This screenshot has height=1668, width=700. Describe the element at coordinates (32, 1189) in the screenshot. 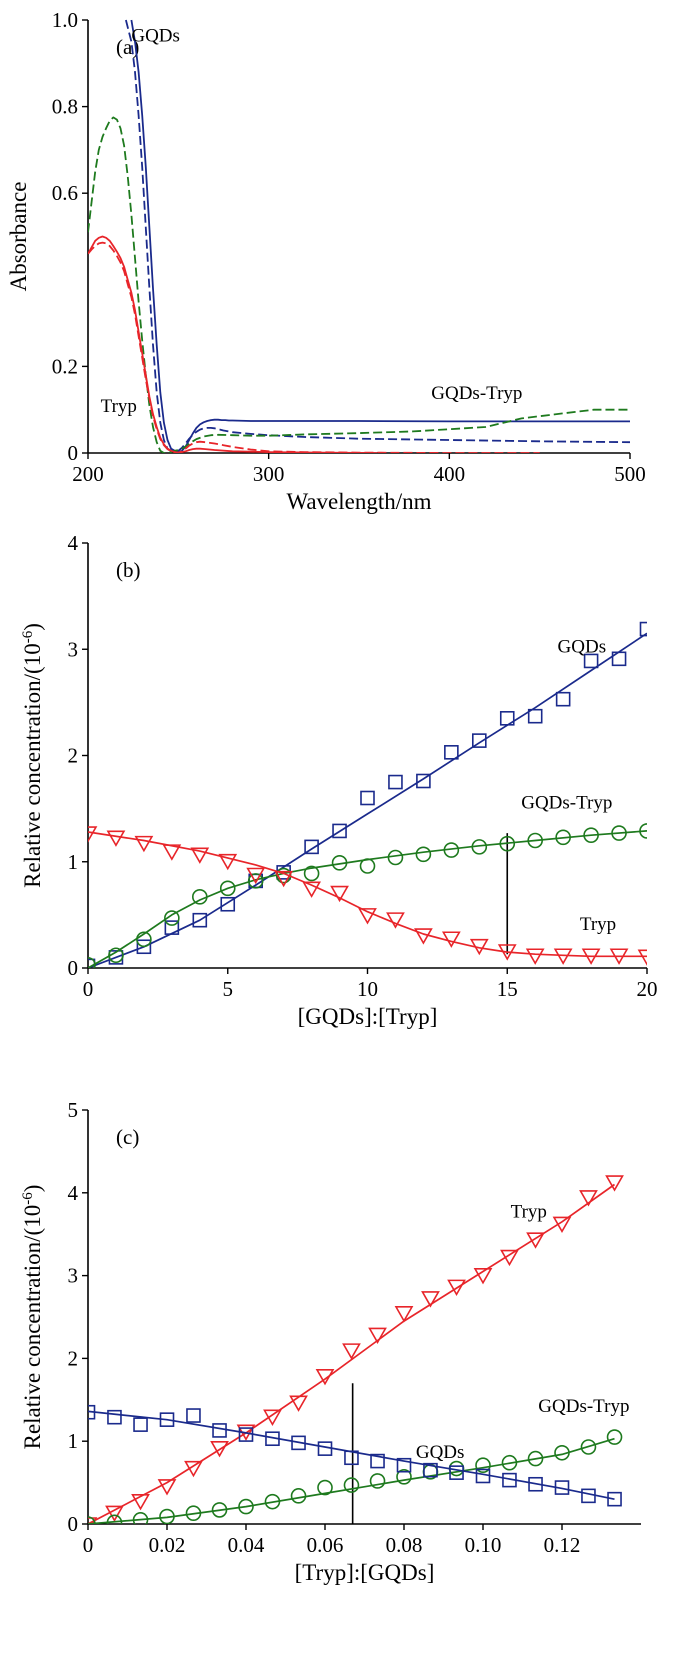

I see `y-axis-title-end: )` at that location.